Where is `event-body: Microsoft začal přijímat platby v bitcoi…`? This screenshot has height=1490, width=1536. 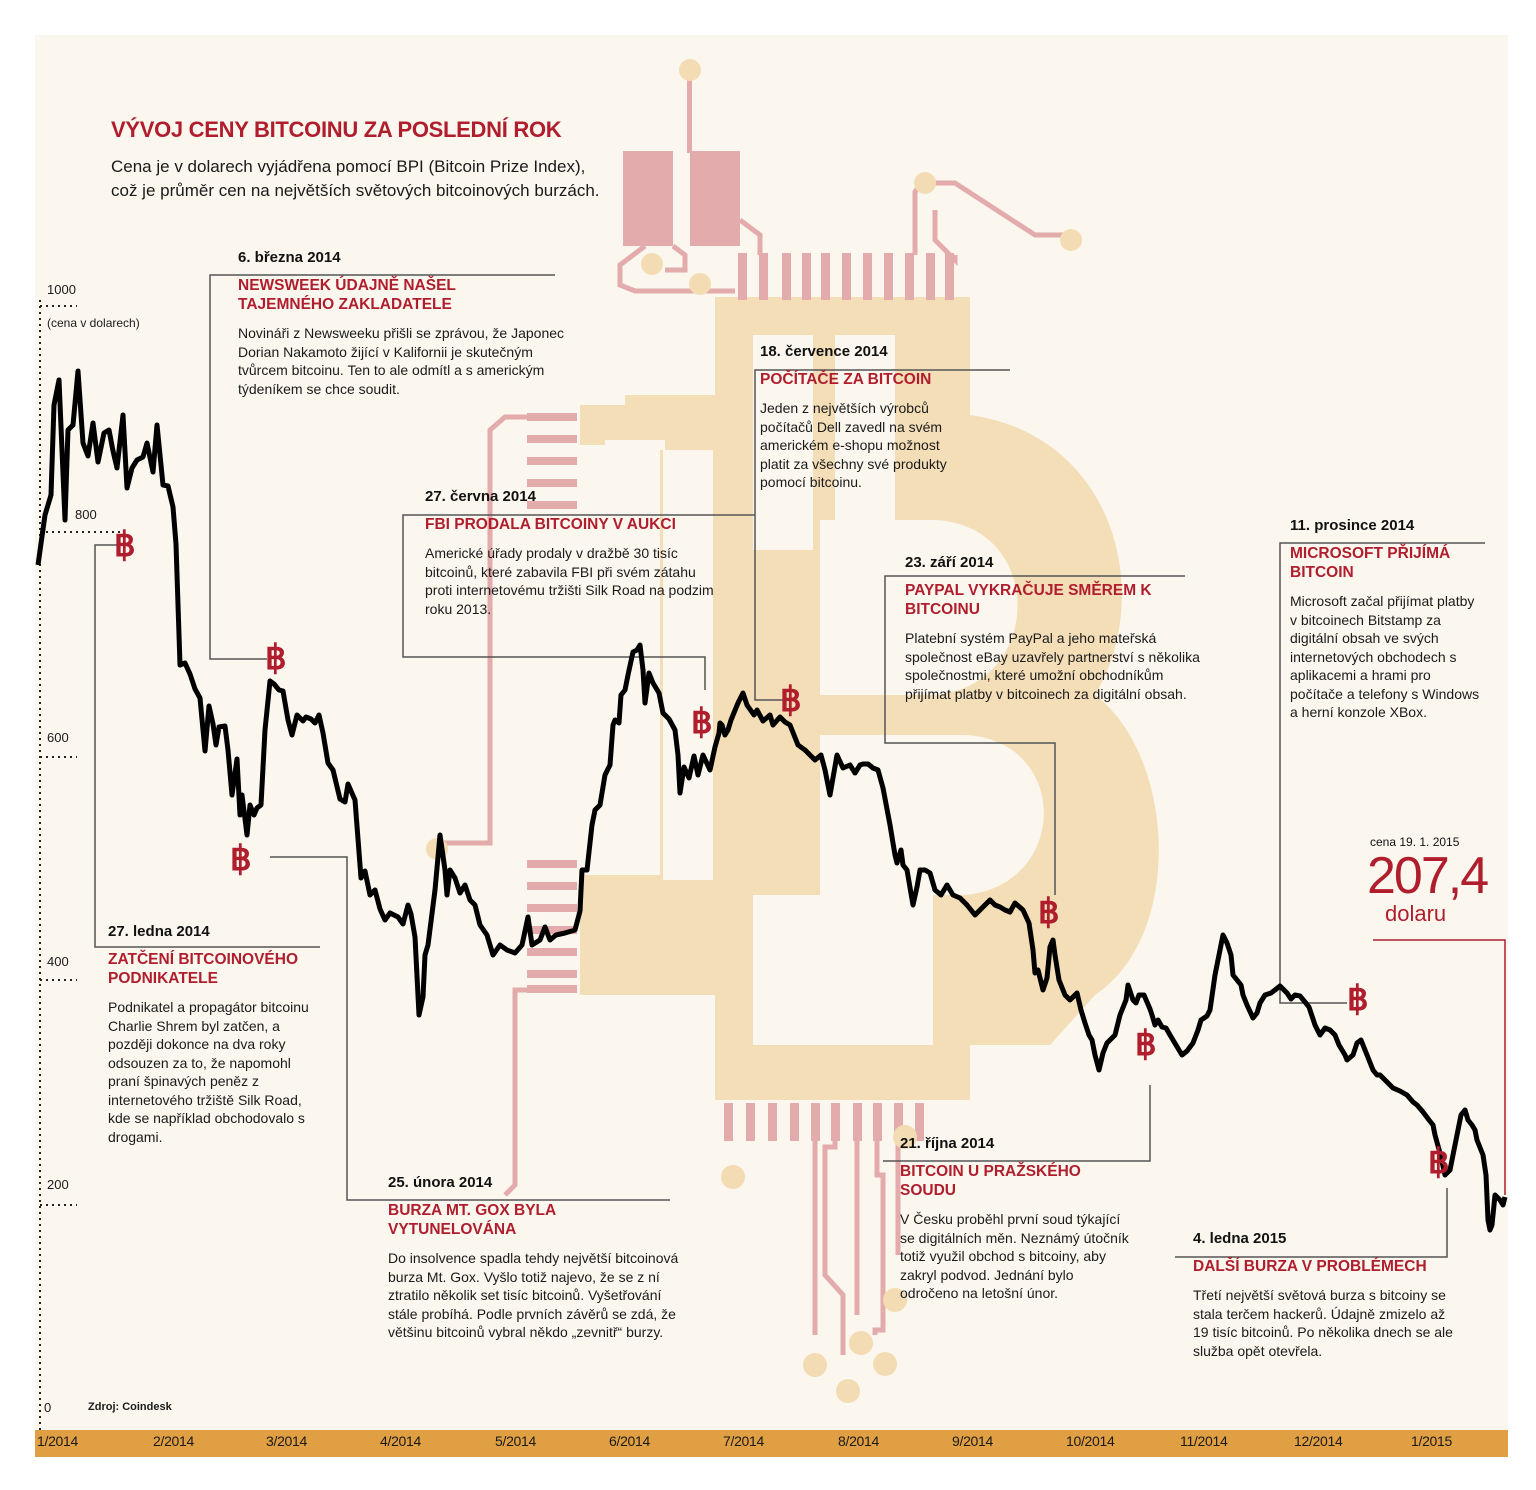
event-body: Microsoft začal přijímat platby v bitcoi… is located at coordinates (1385, 656).